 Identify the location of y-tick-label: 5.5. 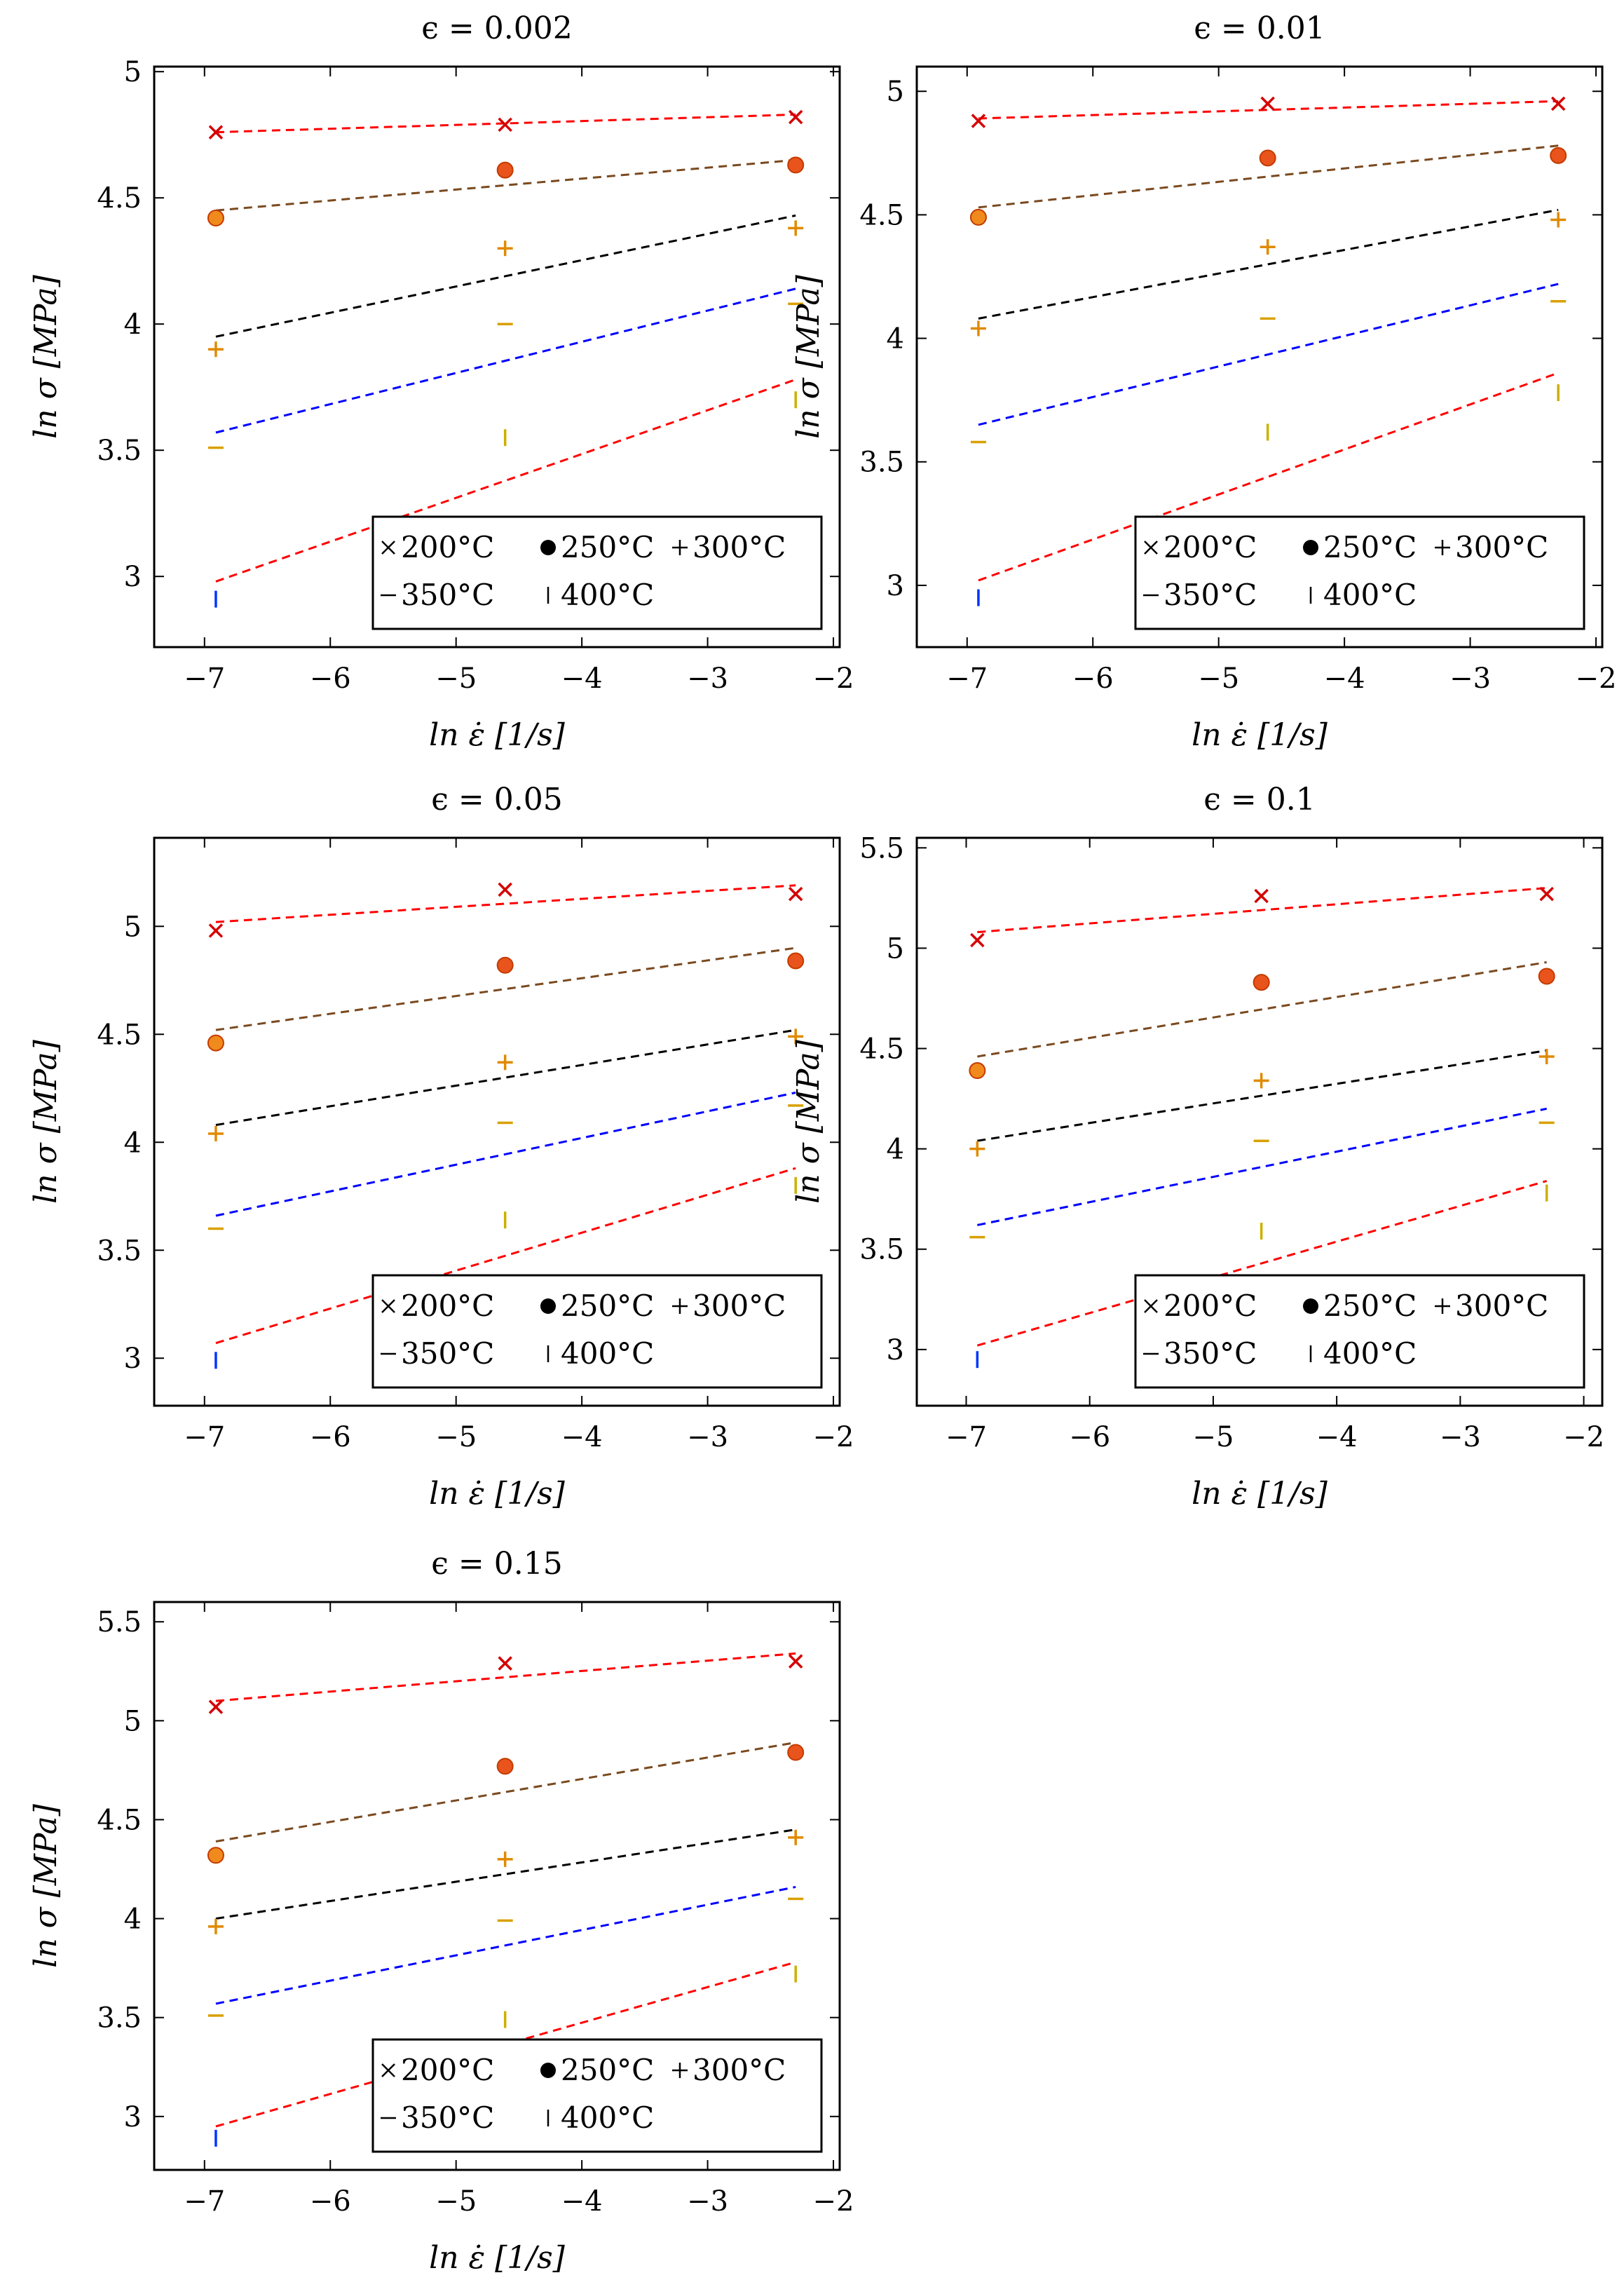
(120, 1622).